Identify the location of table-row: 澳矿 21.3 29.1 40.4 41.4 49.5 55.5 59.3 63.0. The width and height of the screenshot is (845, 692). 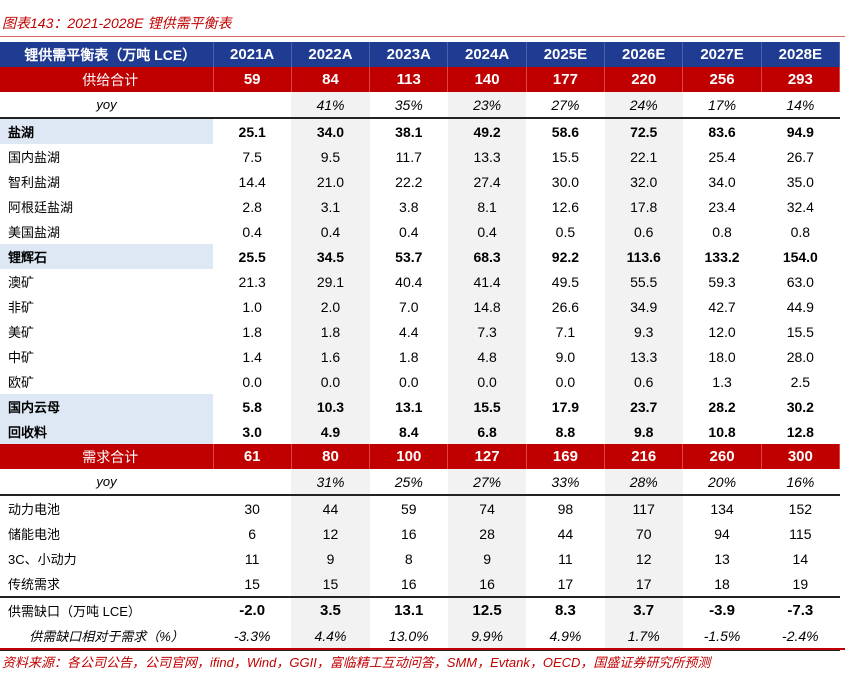
(420, 281).